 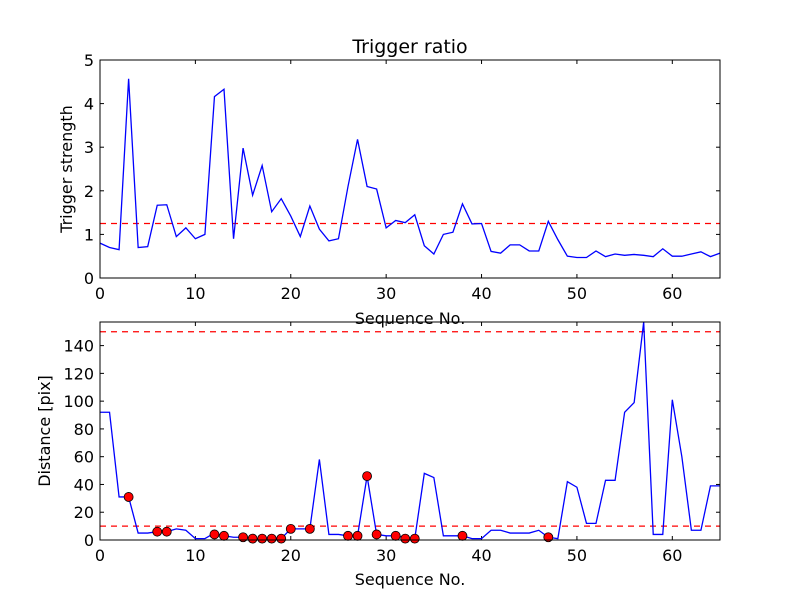 I want to click on y-tick-label: 60, so click(x=84, y=457).